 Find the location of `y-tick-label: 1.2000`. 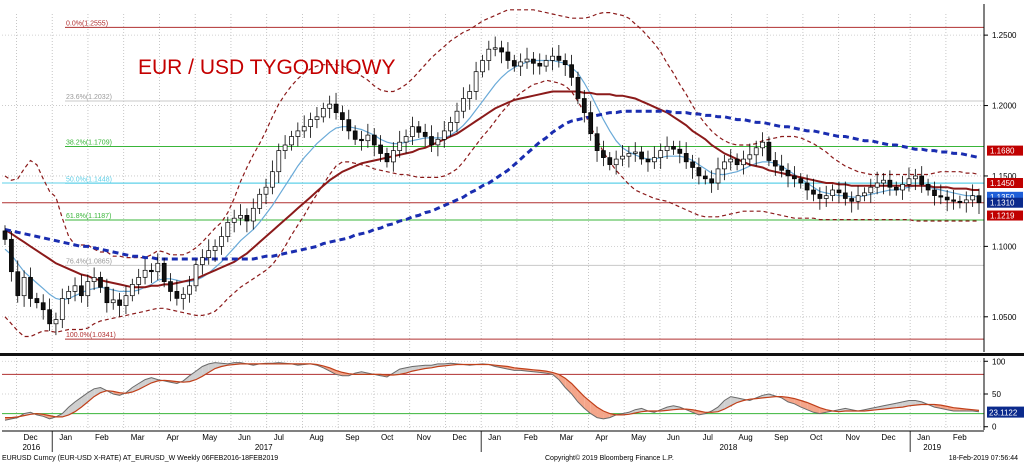

y-tick-label: 1.2000 is located at coordinates (1004, 106).